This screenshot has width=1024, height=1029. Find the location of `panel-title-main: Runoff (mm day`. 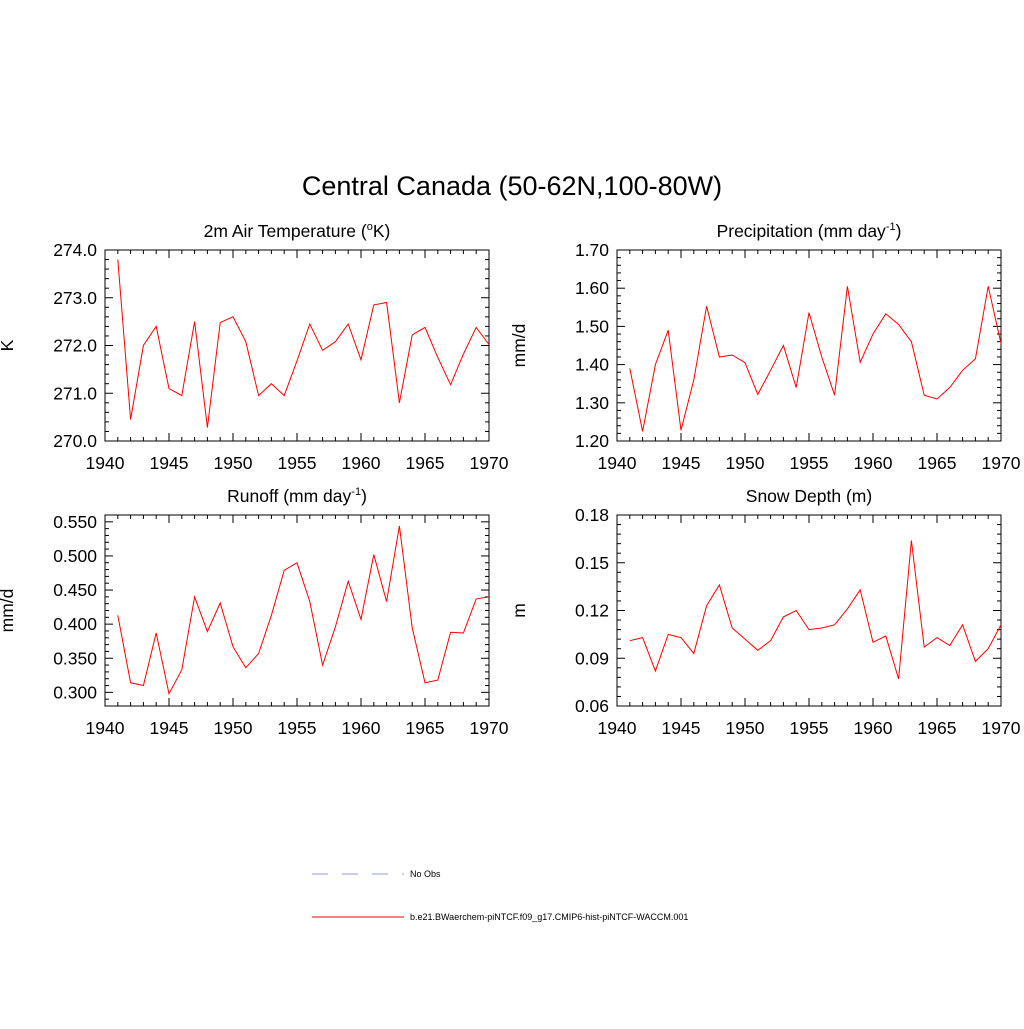

panel-title-main: Runoff (mm day is located at coordinates (289, 496).